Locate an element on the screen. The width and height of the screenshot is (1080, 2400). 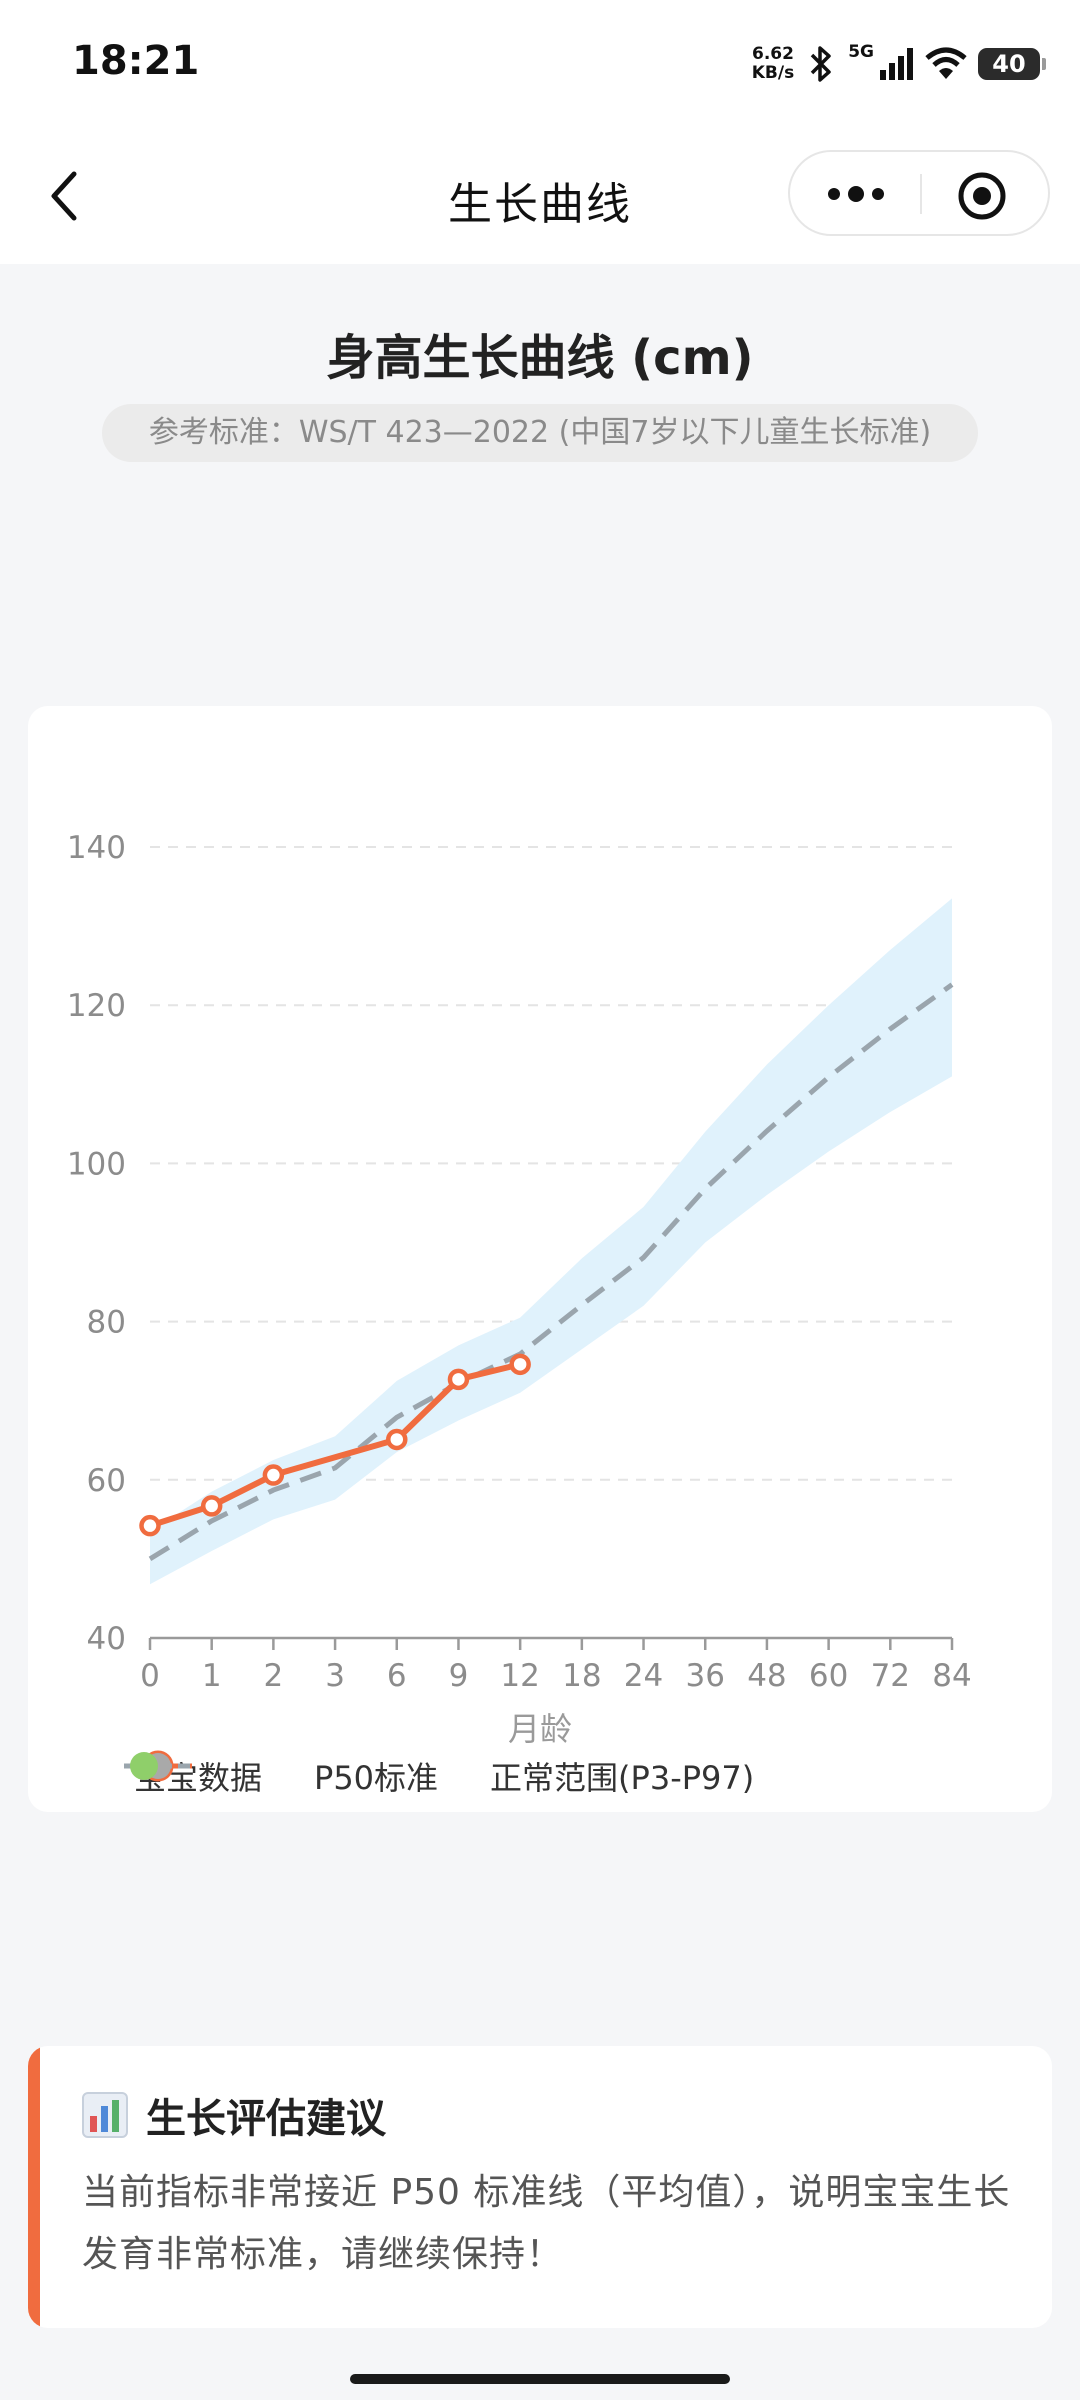
chevron-left-icon is located at coordinates (64, 196).